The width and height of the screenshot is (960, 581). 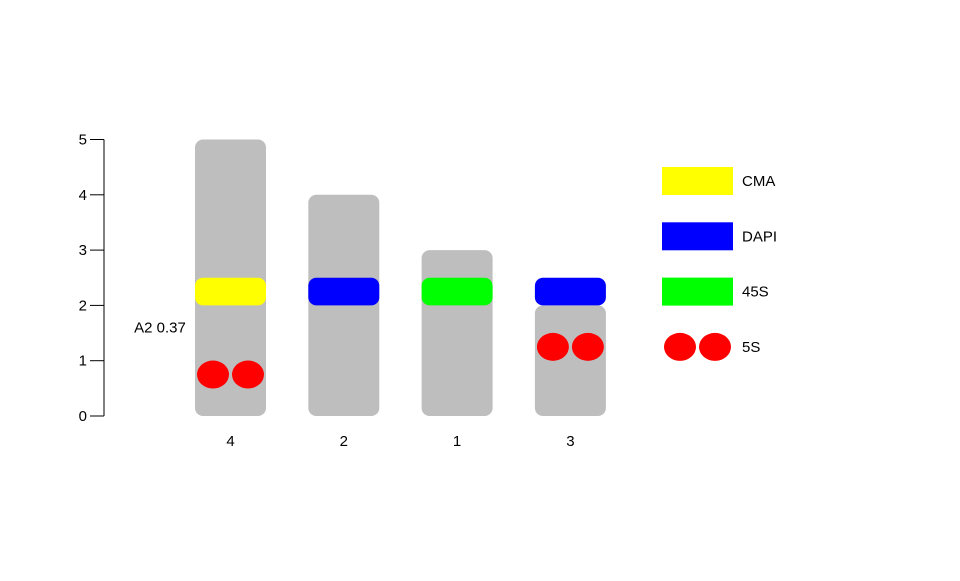 What do you see at coordinates (680, 346) in the screenshot?
I see `legend-swatch-5s-left` at bounding box center [680, 346].